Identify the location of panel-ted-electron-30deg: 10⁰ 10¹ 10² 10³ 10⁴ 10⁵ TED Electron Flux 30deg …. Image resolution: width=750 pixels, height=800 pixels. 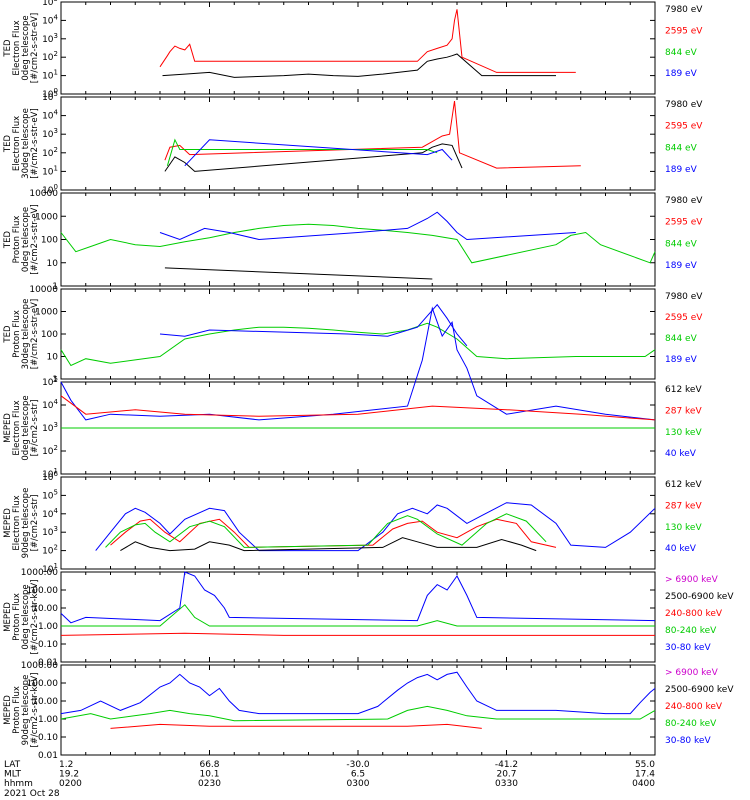
(353, 143).